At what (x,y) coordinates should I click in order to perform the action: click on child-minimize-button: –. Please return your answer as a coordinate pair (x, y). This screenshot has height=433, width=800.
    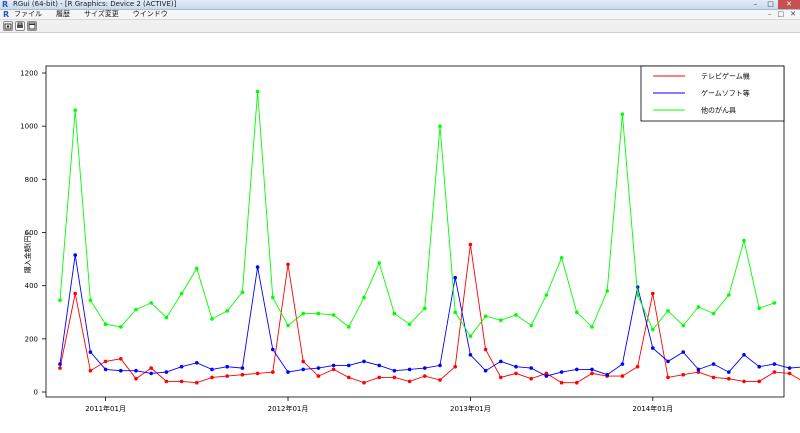
    Looking at the image, I should click on (770, 14).